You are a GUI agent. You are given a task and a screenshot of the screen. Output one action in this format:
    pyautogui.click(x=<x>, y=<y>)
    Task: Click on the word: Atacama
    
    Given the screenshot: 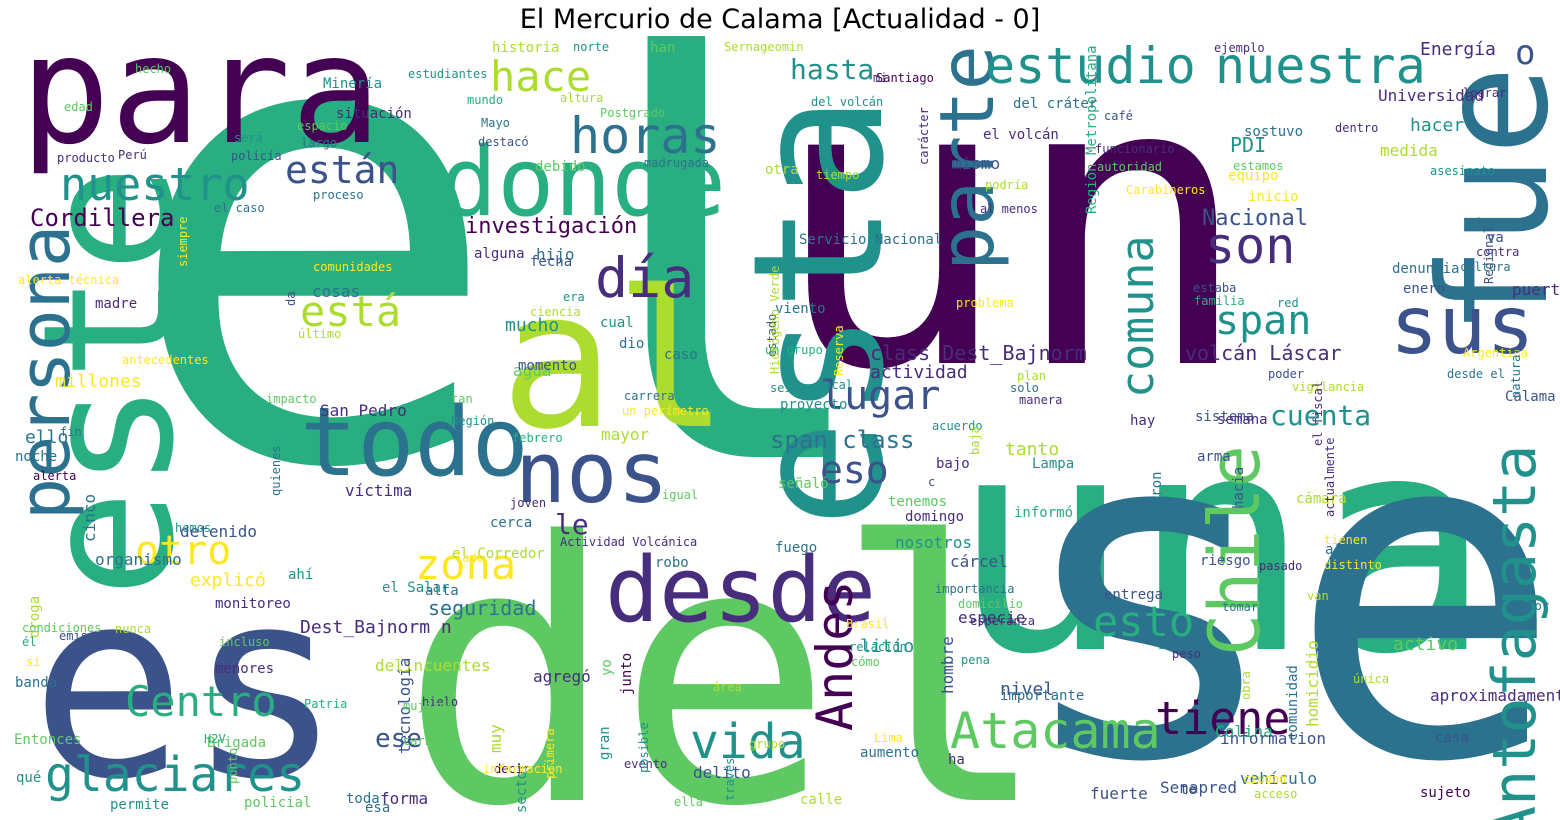 What is the action you would take?
    pyautogui.click(x=1055, y=731)
    